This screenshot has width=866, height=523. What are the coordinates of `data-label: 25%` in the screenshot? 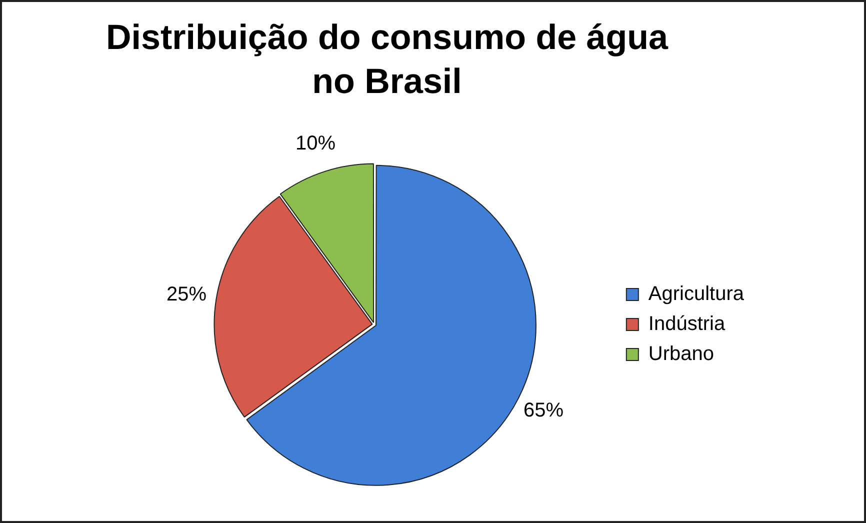 It's located at (186, 294).